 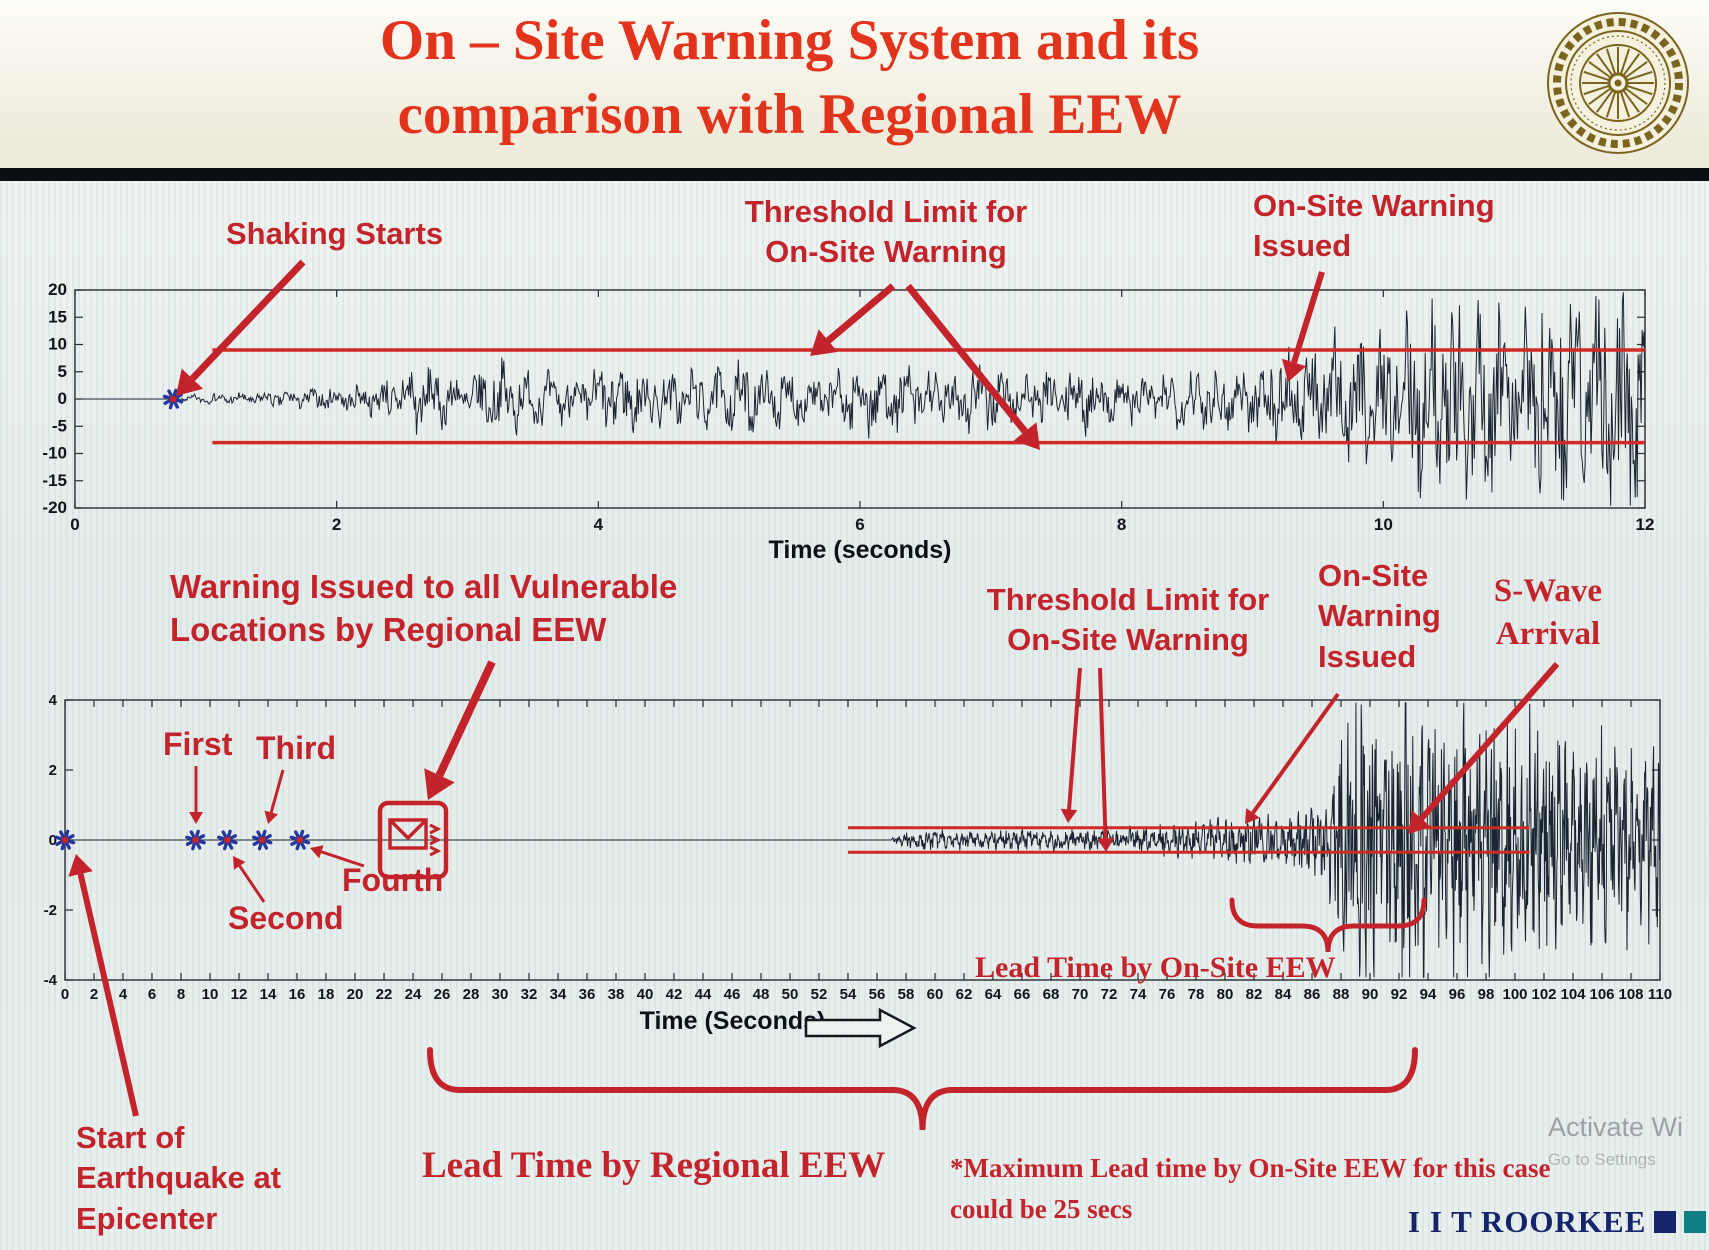 I want to click on svg-text: 62, so click(x=964, y=994).